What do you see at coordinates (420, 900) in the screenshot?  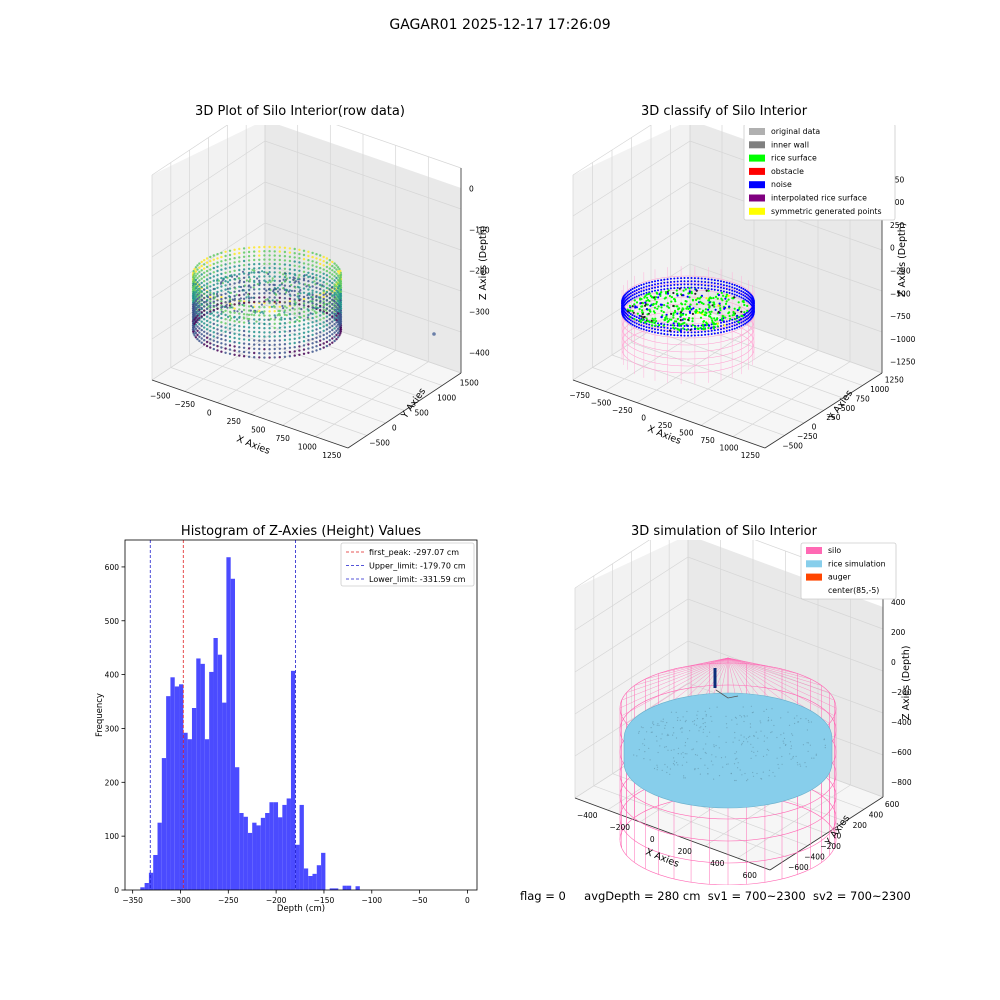 I see `histogram-x-tick-label: −50` at bounding box center [420, 900].